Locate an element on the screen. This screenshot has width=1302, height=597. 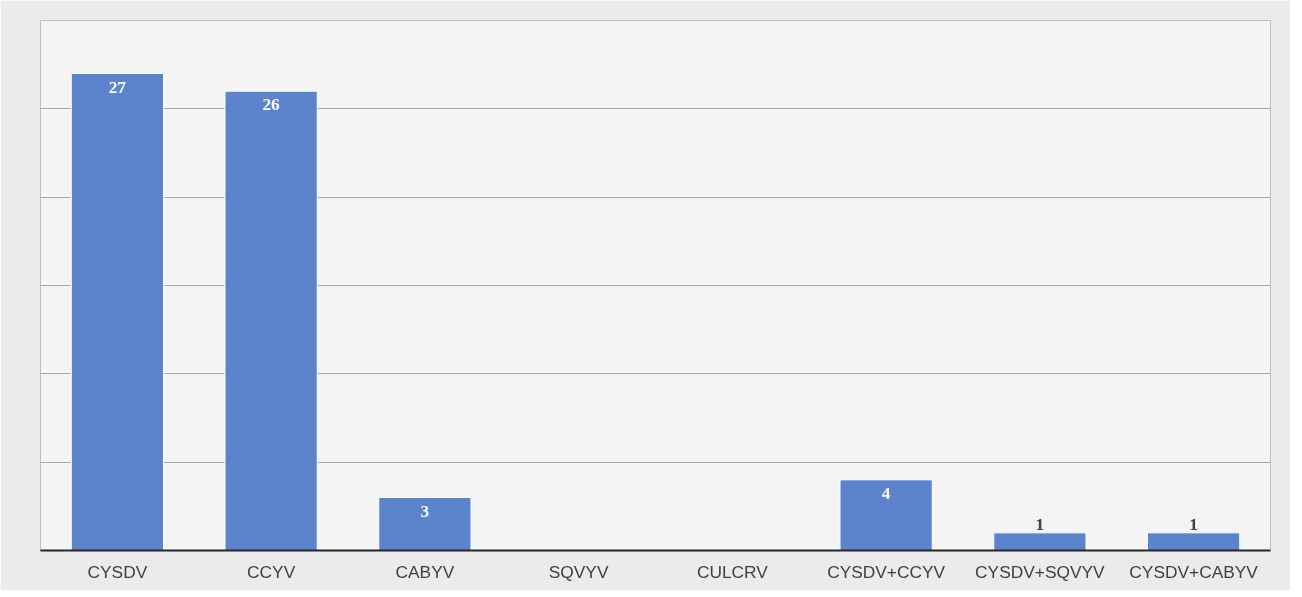
data-label: 26 is located at coordinates (271, 105).